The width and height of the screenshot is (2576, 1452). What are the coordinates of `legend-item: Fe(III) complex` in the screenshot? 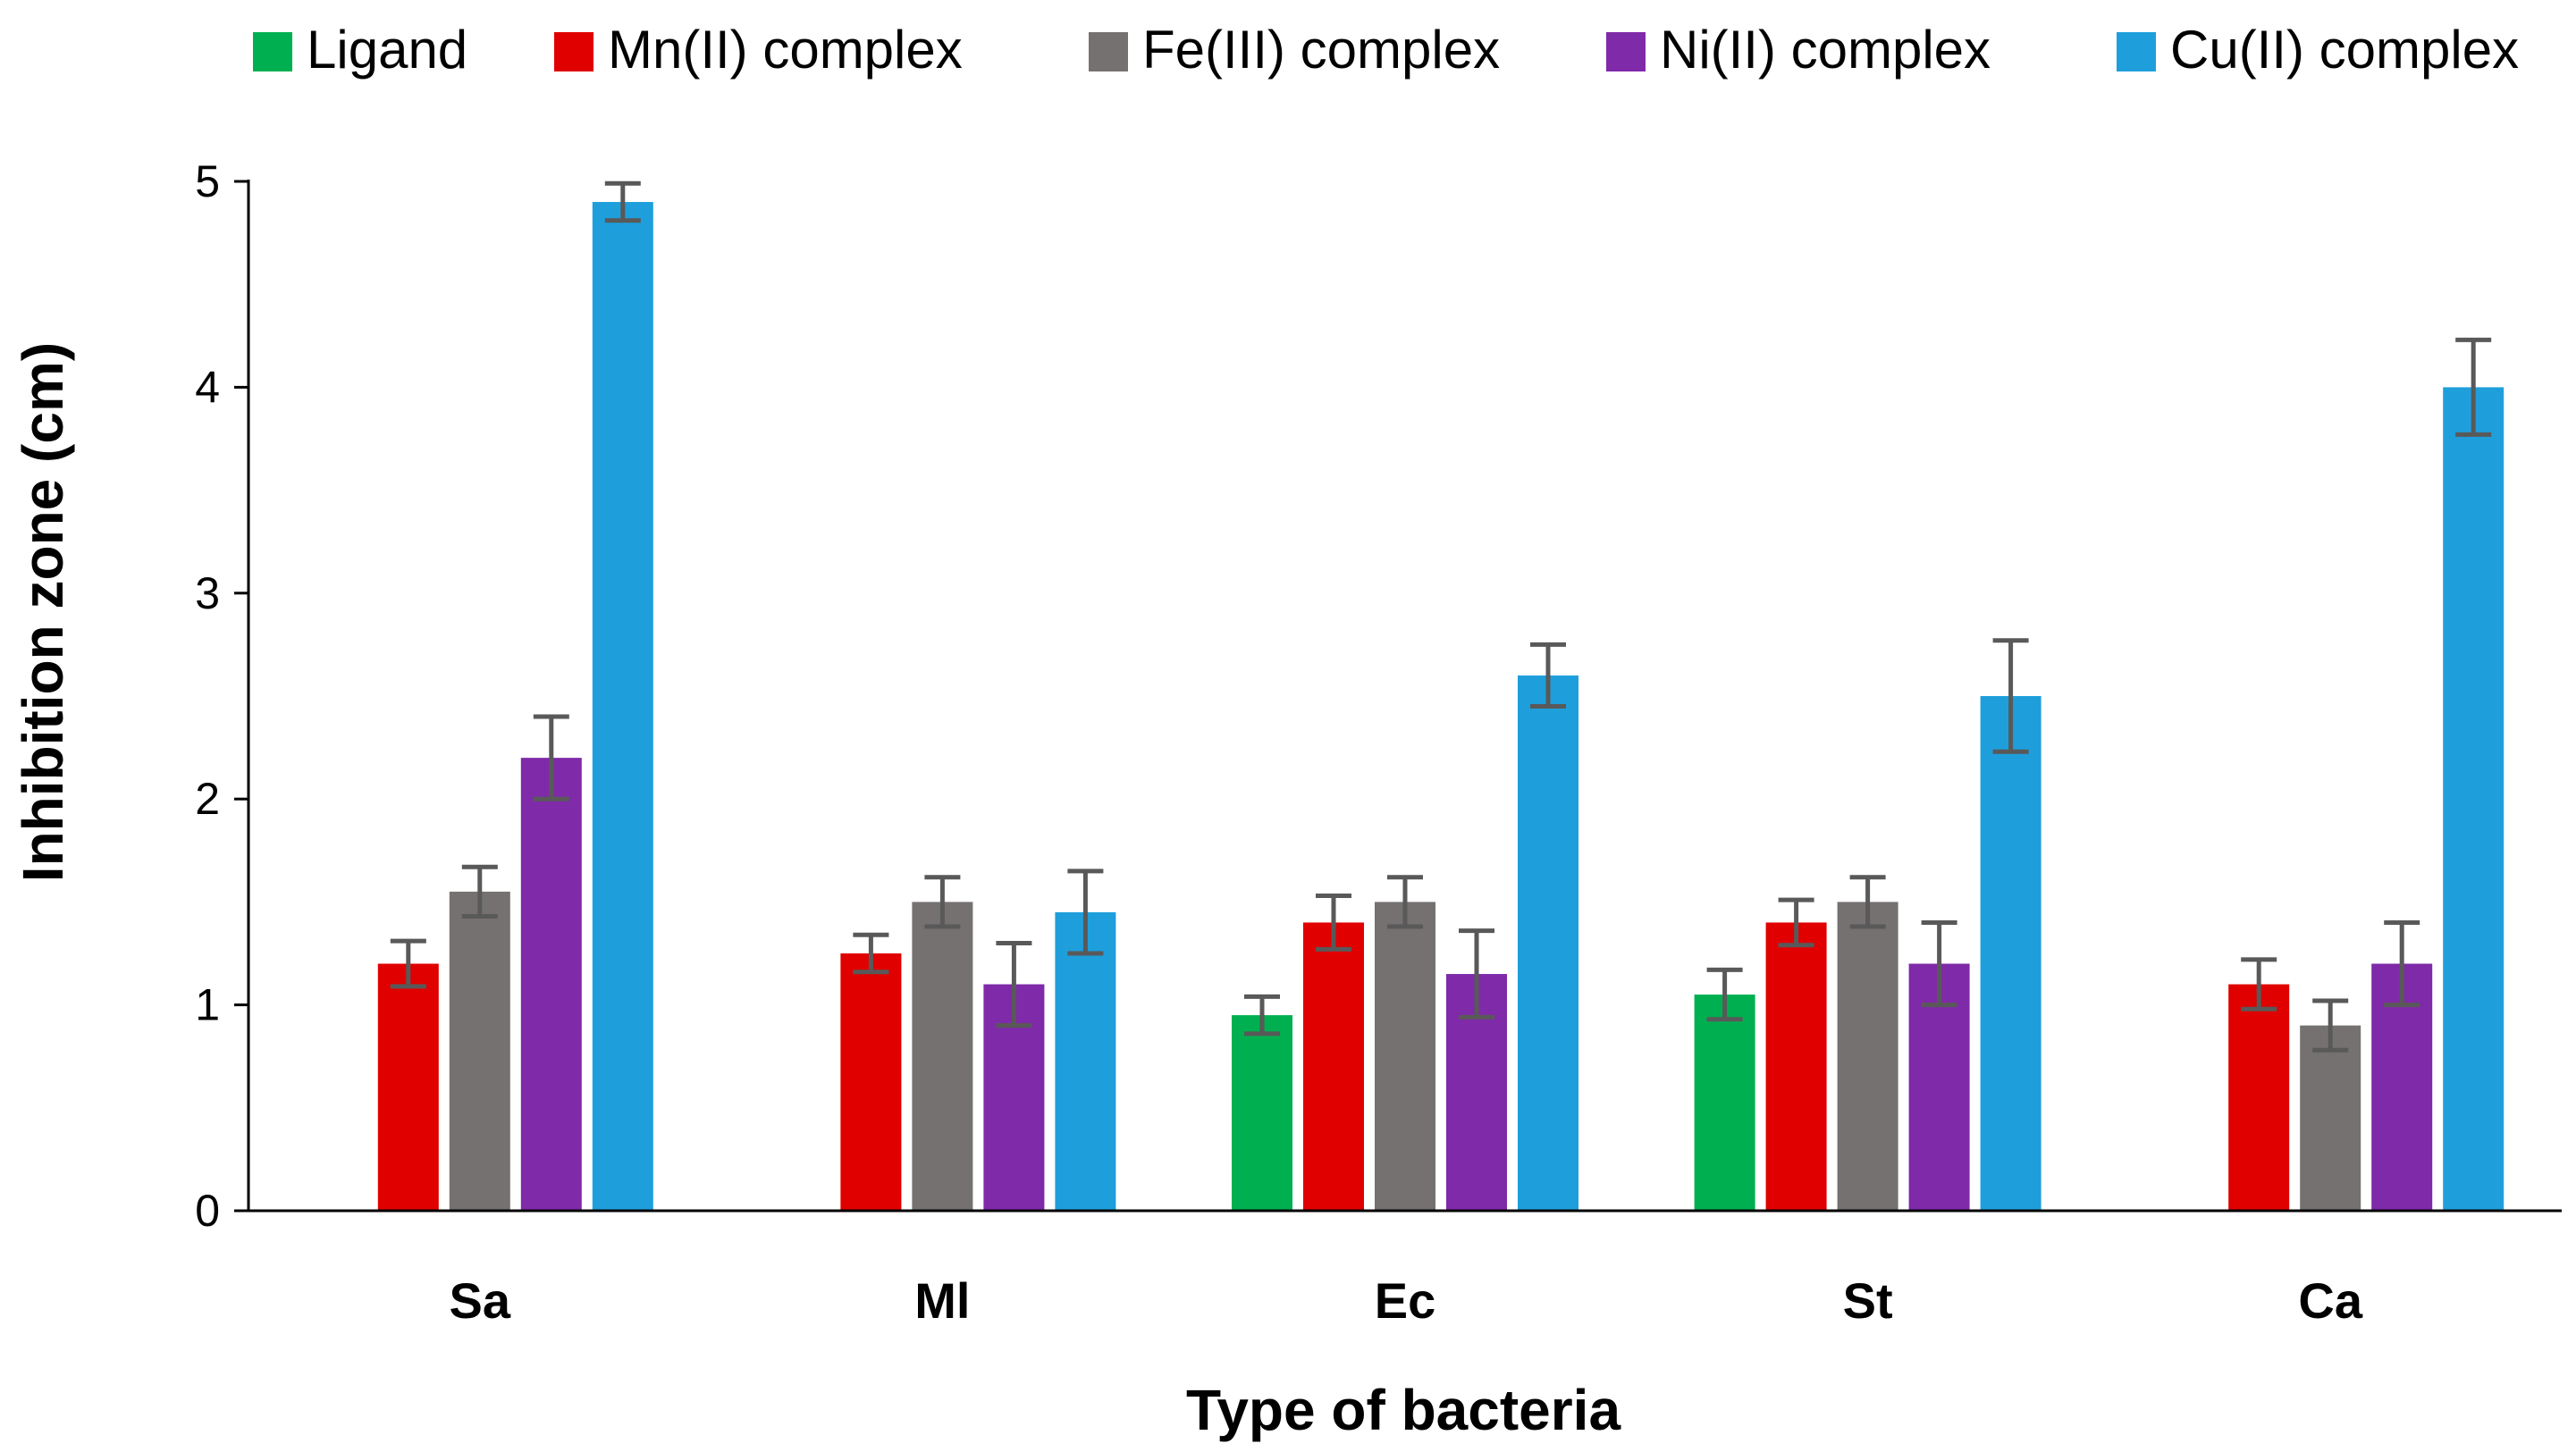 It's located at (1295, 50).